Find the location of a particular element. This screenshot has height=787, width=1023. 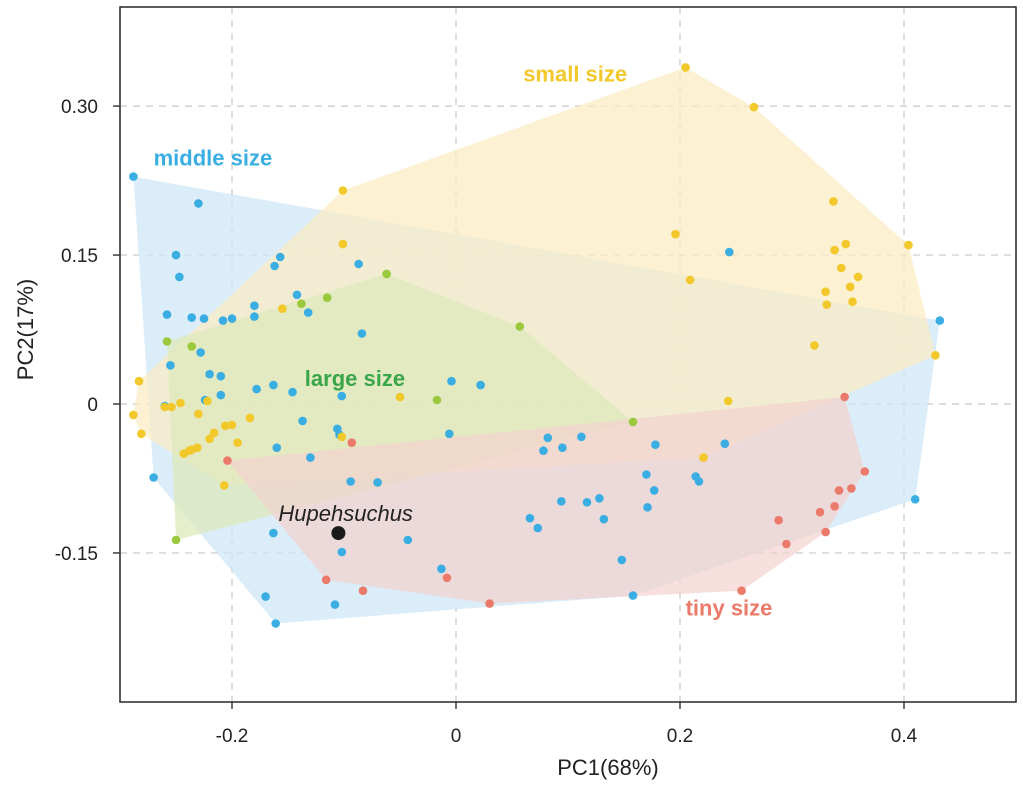

y-tick-label: 0.15 is located at coordinates (79, 256).